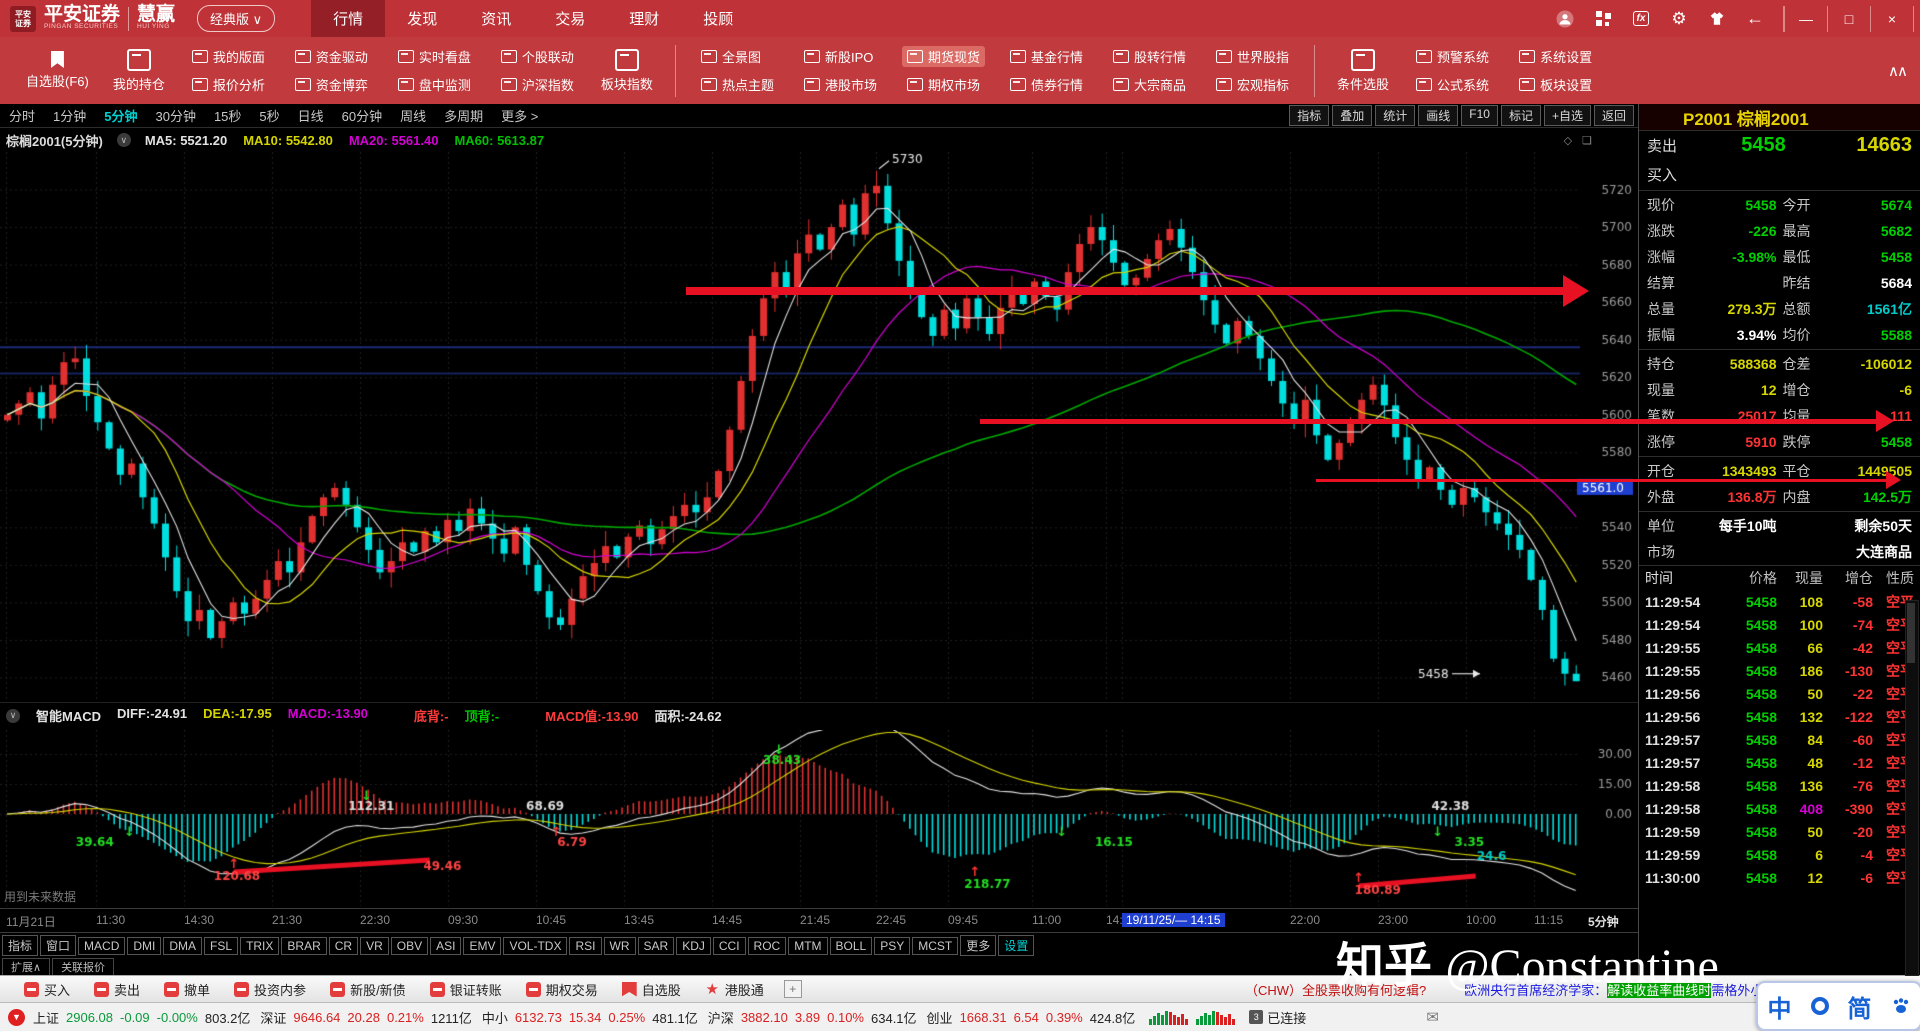  What do you see at coordinates (819, 818) in the screenshot?
I see `macd-chart-canvas` at bounding box center [819, 818].